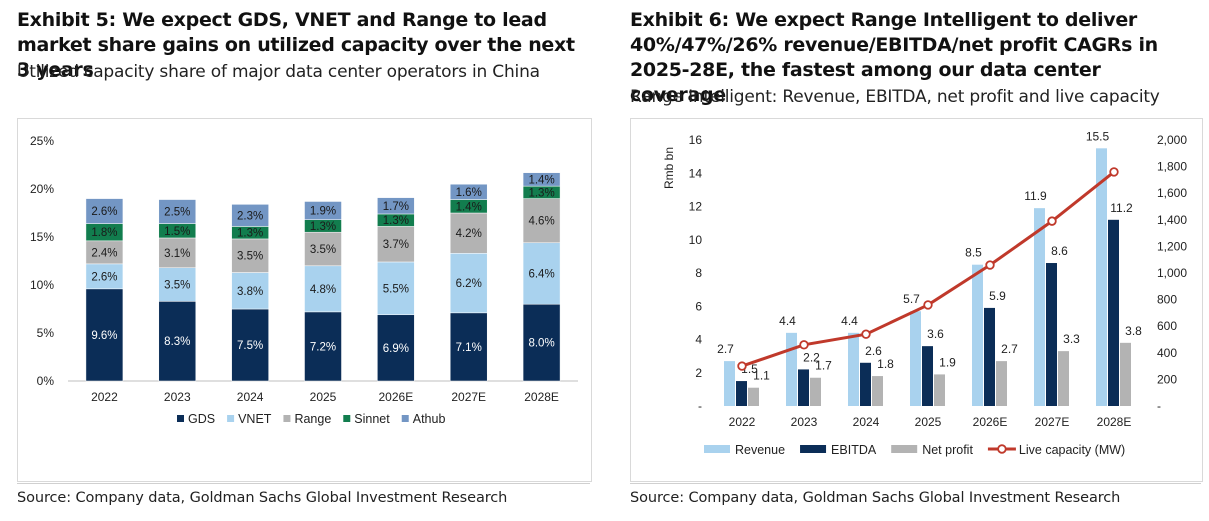  Describe the element at coordinates (823, 366) in the screenshot. I see `data-label-net-profit: 1.7` at that location.